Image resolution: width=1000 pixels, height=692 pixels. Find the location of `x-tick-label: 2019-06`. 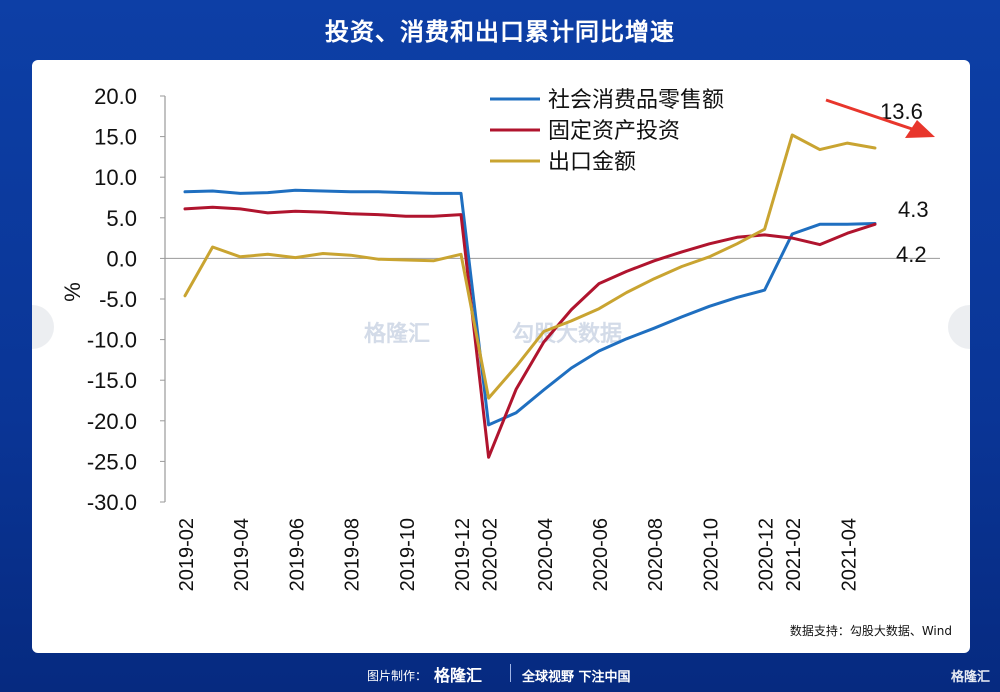

x-tick-label: 2019-06 is located at coordinates (297, 554).